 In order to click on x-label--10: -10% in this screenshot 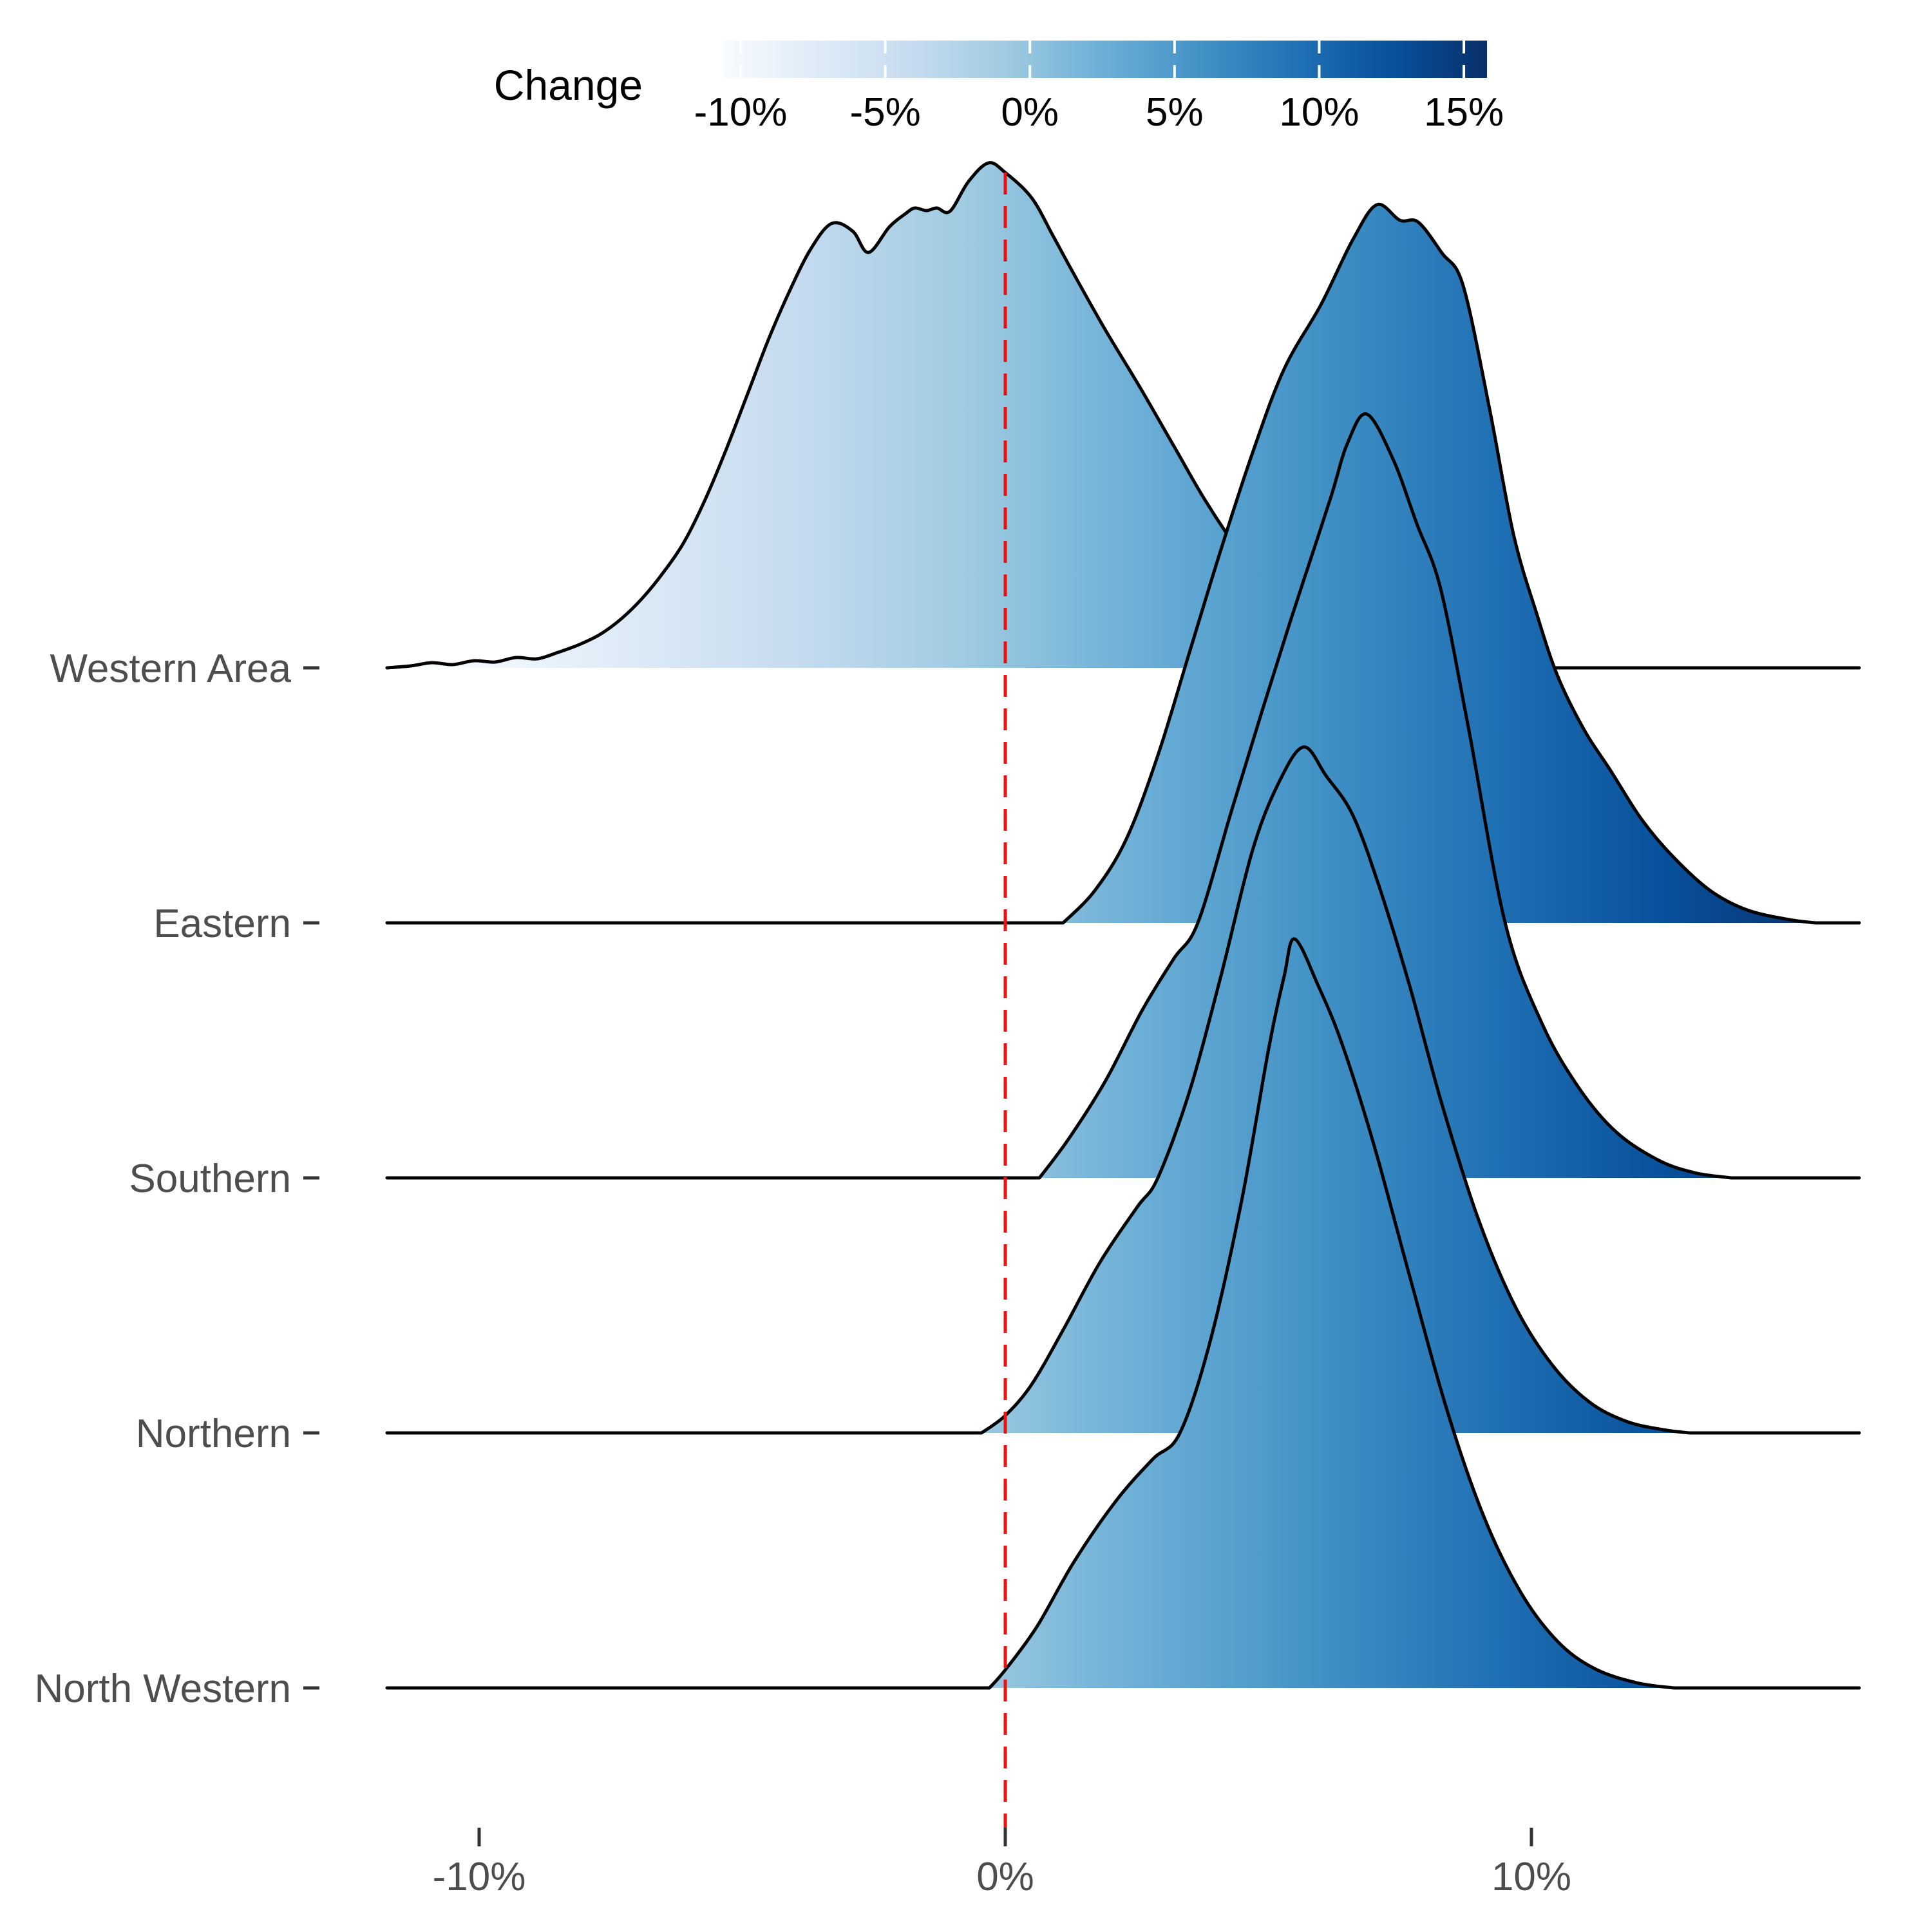, I will do `click(480, 1877)`.